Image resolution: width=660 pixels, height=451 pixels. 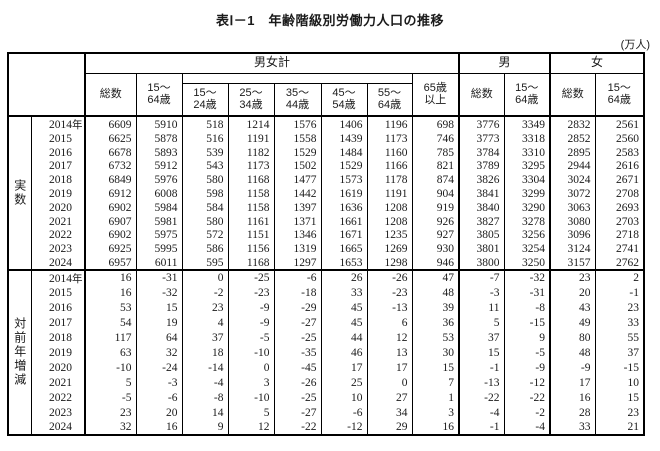 I want to click on cell-mf-35-44: -45, so click(x=297, y=368).